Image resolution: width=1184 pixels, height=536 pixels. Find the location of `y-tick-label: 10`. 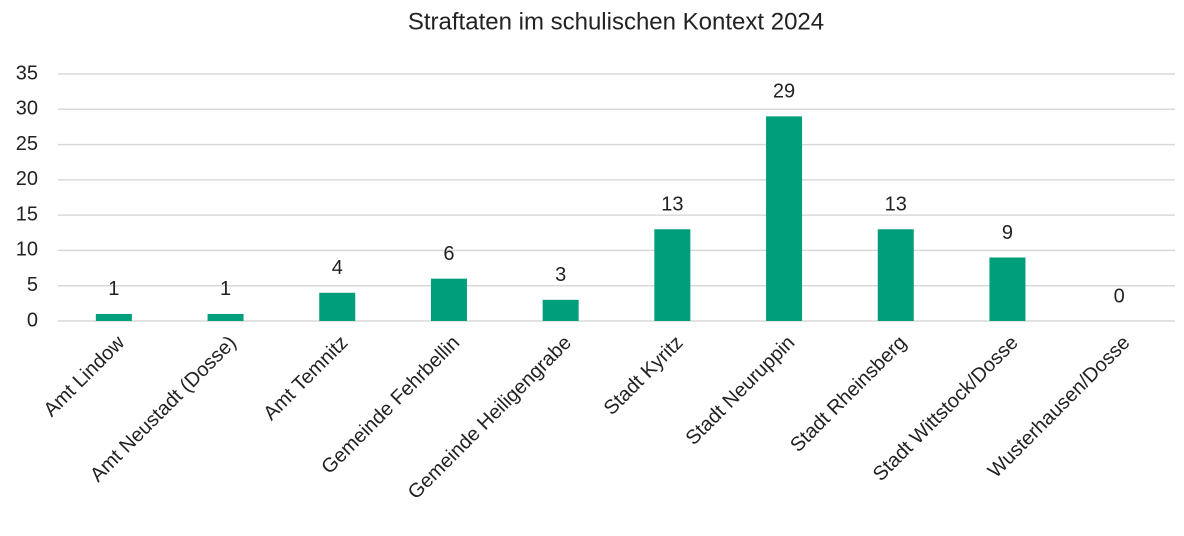

y-tick-label: 10 is located at coordinates (27, 250).